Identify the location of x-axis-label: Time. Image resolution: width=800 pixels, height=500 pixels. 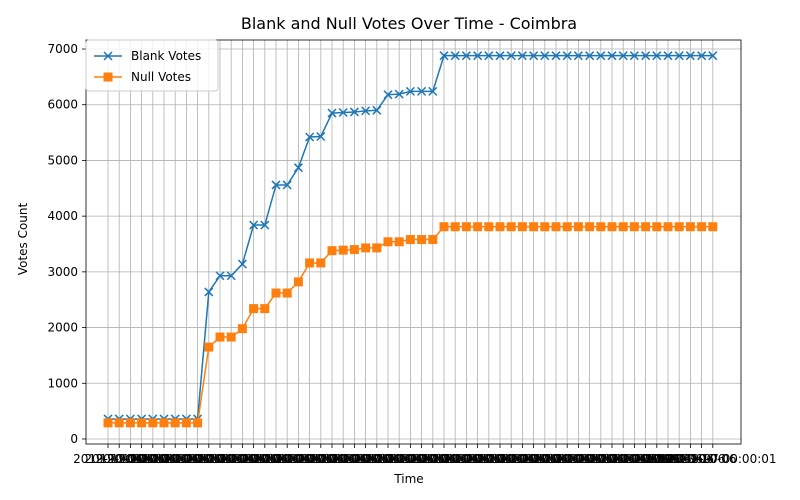
(408, 479).